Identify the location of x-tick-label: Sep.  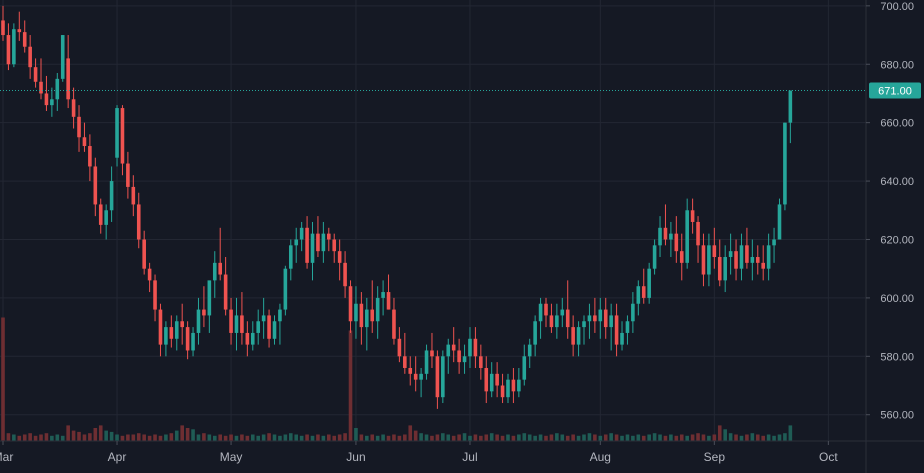
(715, 457).